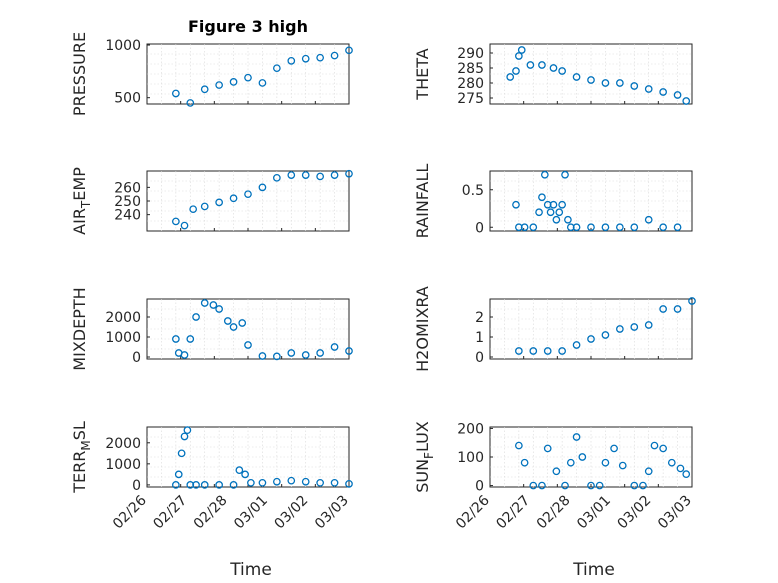  What do you see at coordinates (123, 465) in the screenshot?
I see `y-tick-label: 1000` at bounding box center [123, 465].